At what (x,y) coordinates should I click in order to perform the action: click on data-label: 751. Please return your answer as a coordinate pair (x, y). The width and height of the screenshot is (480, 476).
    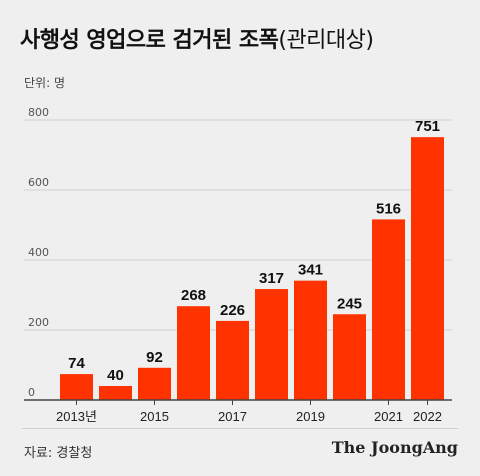
    Looking at the image, I should click on (427, 126).